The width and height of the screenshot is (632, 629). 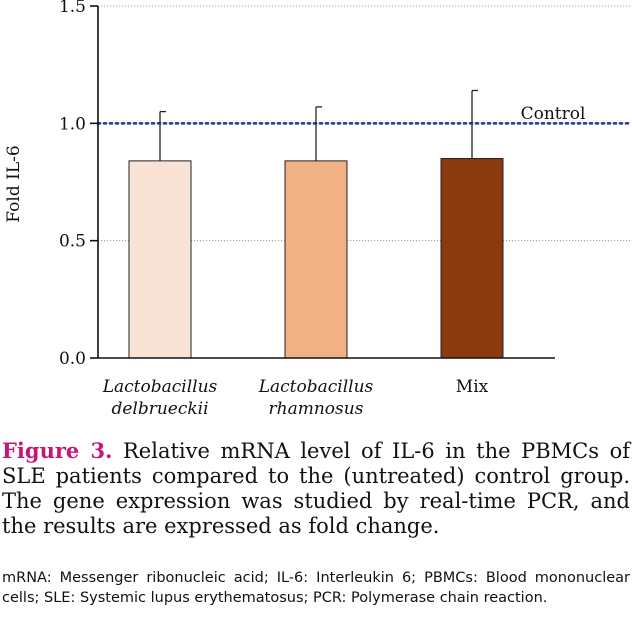 What do you see at coordinates (57, 450) in the screenshot?
I see `figure-label: Figure 3.` at bounding box center [57, 450].